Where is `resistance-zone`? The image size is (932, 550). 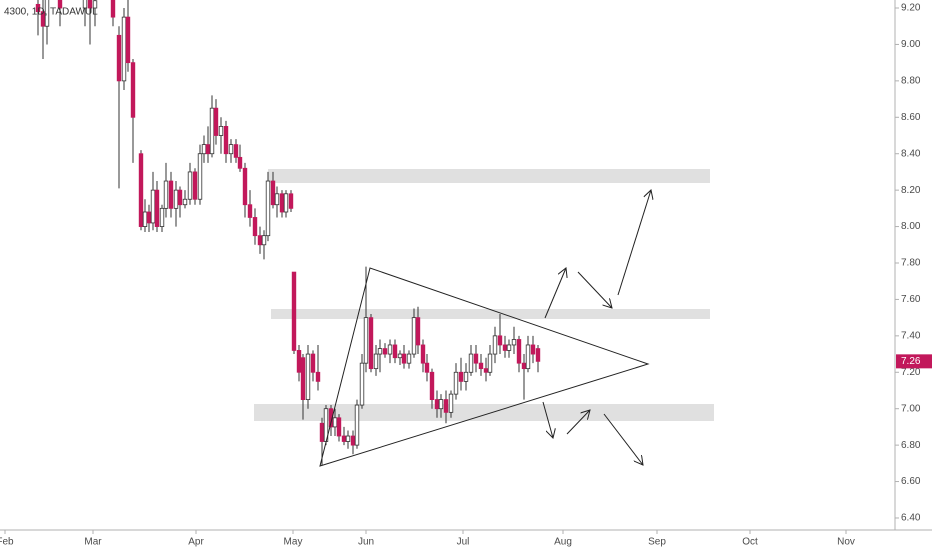
resistance-zone is located at coordinates (489, 176).